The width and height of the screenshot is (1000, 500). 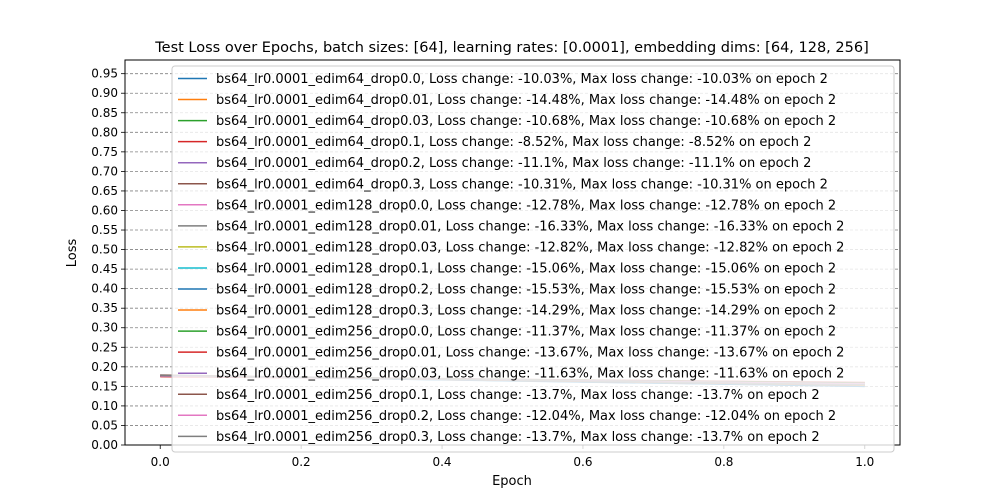 What do you see at coordinates (104, 328) in the screenshot?
I see `y-tick-label: 0.30` at bounding box center [104, 328].